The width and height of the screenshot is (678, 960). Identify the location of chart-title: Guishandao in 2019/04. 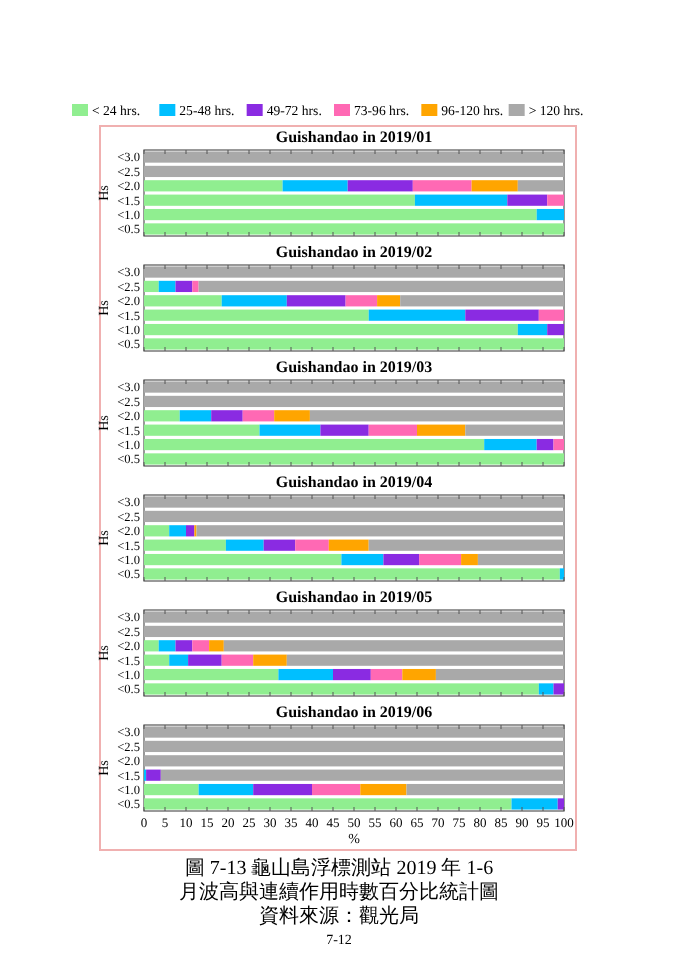
(354, 482).